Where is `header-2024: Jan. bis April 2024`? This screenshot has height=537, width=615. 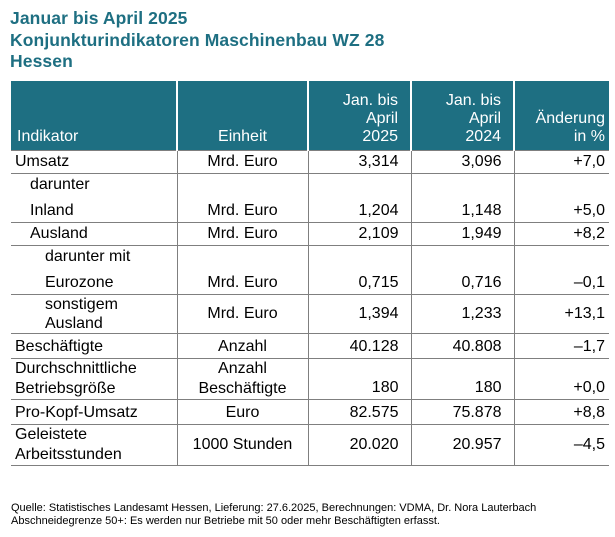
header-2024: Jan. bis April 2024 is located at coordinates (462, 116).